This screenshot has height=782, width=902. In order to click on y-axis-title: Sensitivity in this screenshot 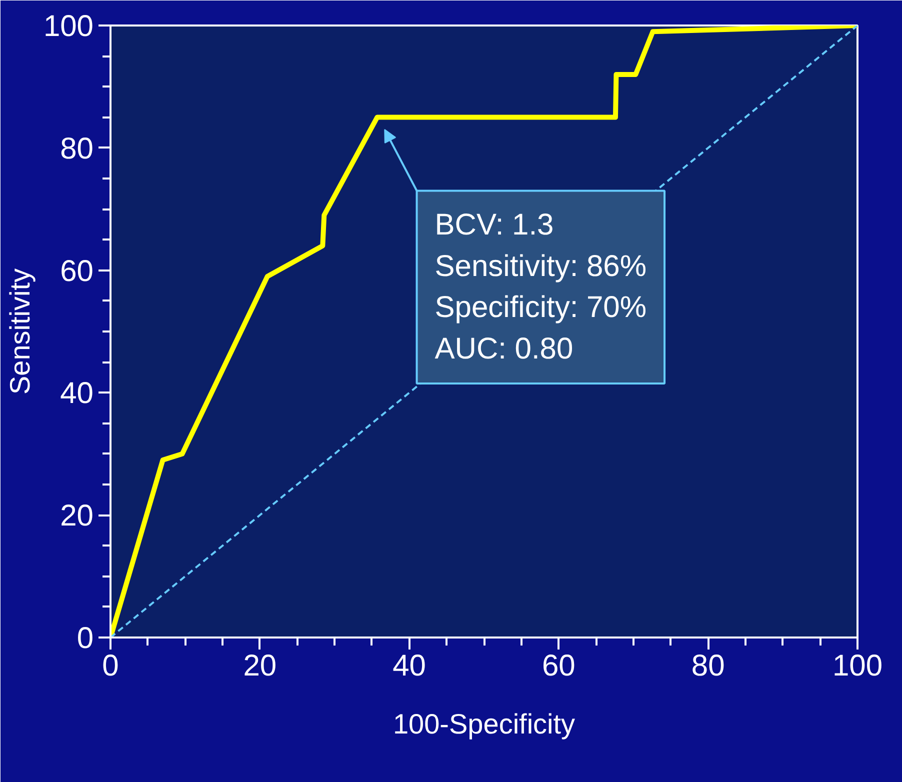, I will do `click(20, 331)`.